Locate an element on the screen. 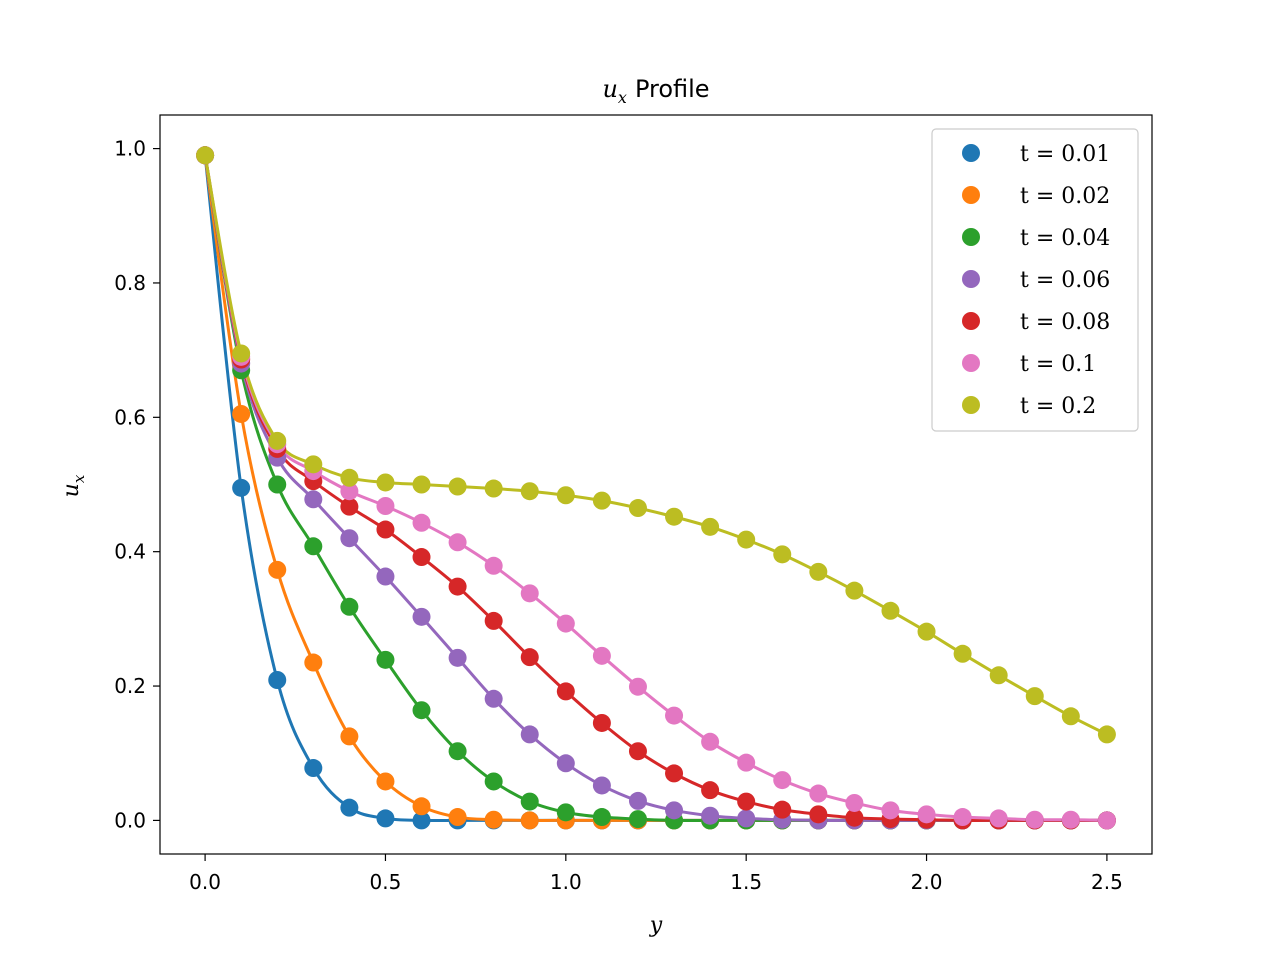  x-tick-label: 1.5 is located at coordinates (746, 882).